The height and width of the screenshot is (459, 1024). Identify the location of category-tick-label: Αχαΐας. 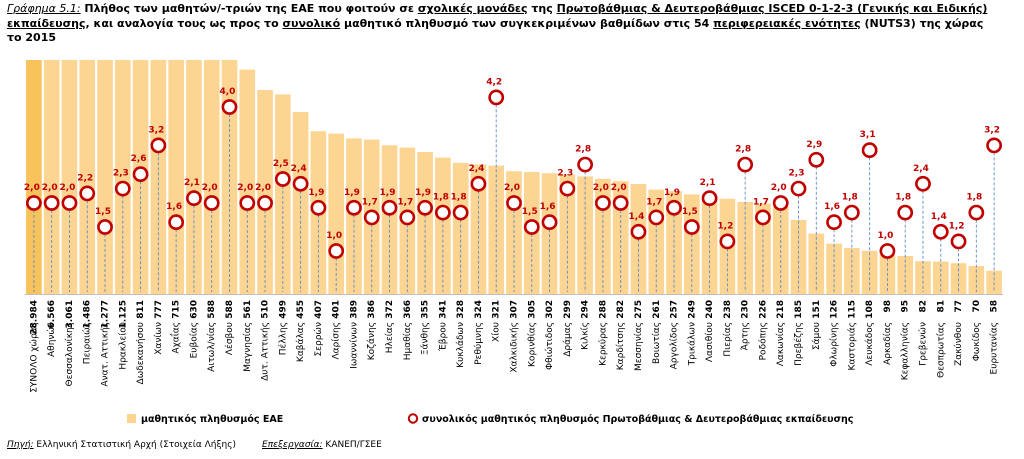
(176, 338).